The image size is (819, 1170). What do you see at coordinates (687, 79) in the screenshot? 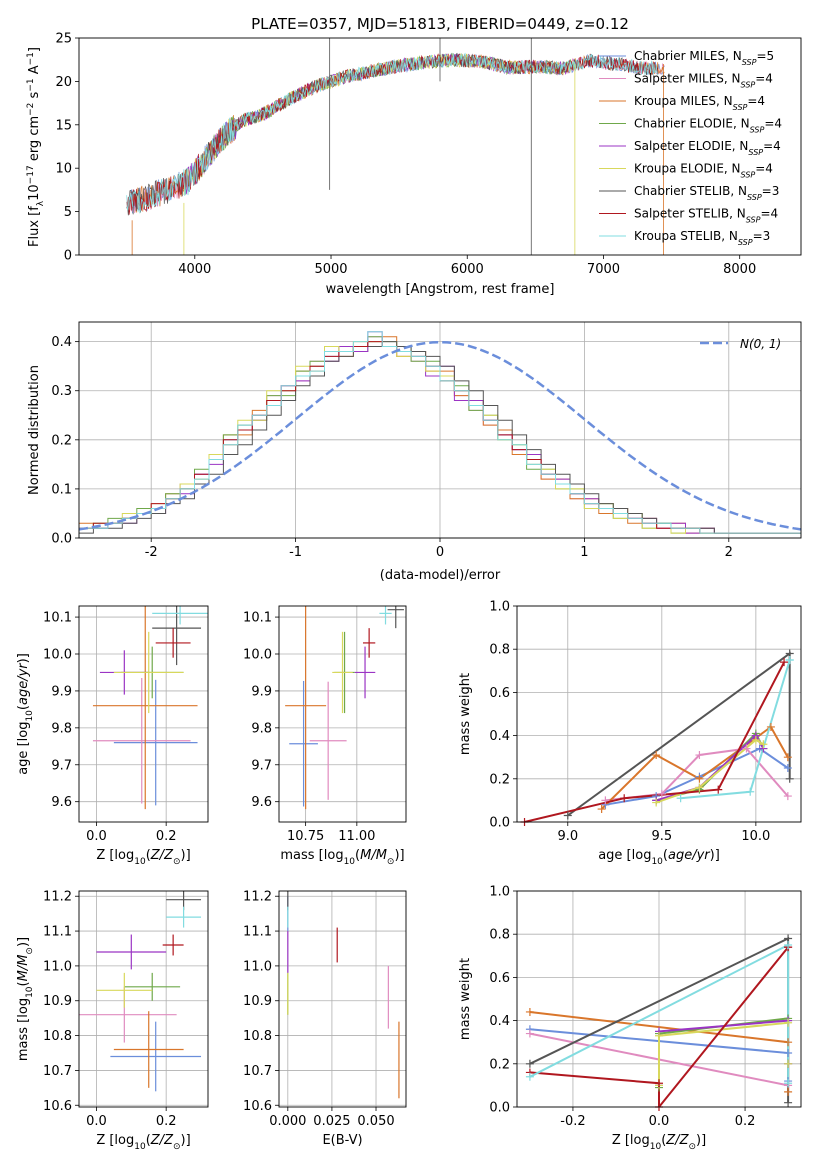
I see `legend-name: Salpeter MILES, N` at bounding box center [687, 79].